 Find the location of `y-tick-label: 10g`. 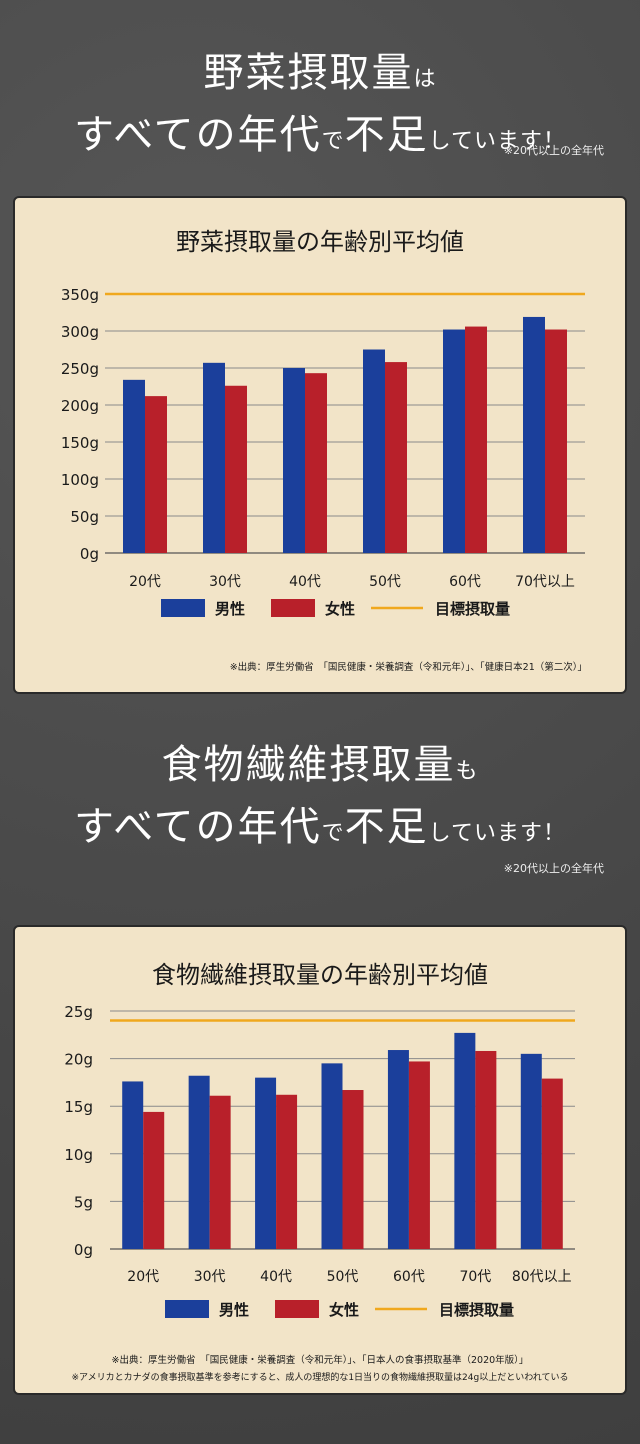

y-tick-label: 10g is located at coordinates (78, 1155).